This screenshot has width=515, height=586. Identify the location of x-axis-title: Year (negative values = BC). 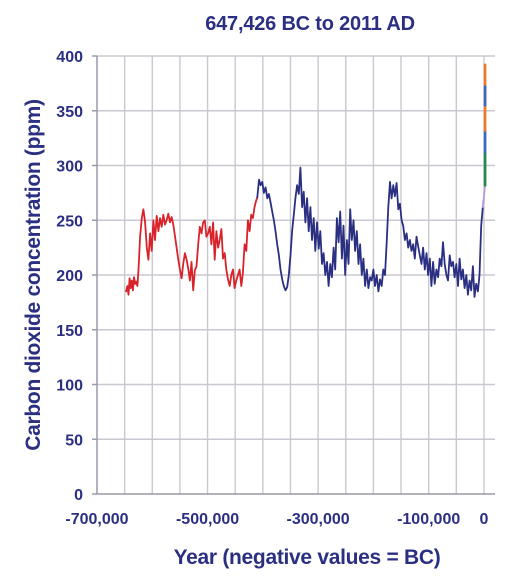
(307, 557).